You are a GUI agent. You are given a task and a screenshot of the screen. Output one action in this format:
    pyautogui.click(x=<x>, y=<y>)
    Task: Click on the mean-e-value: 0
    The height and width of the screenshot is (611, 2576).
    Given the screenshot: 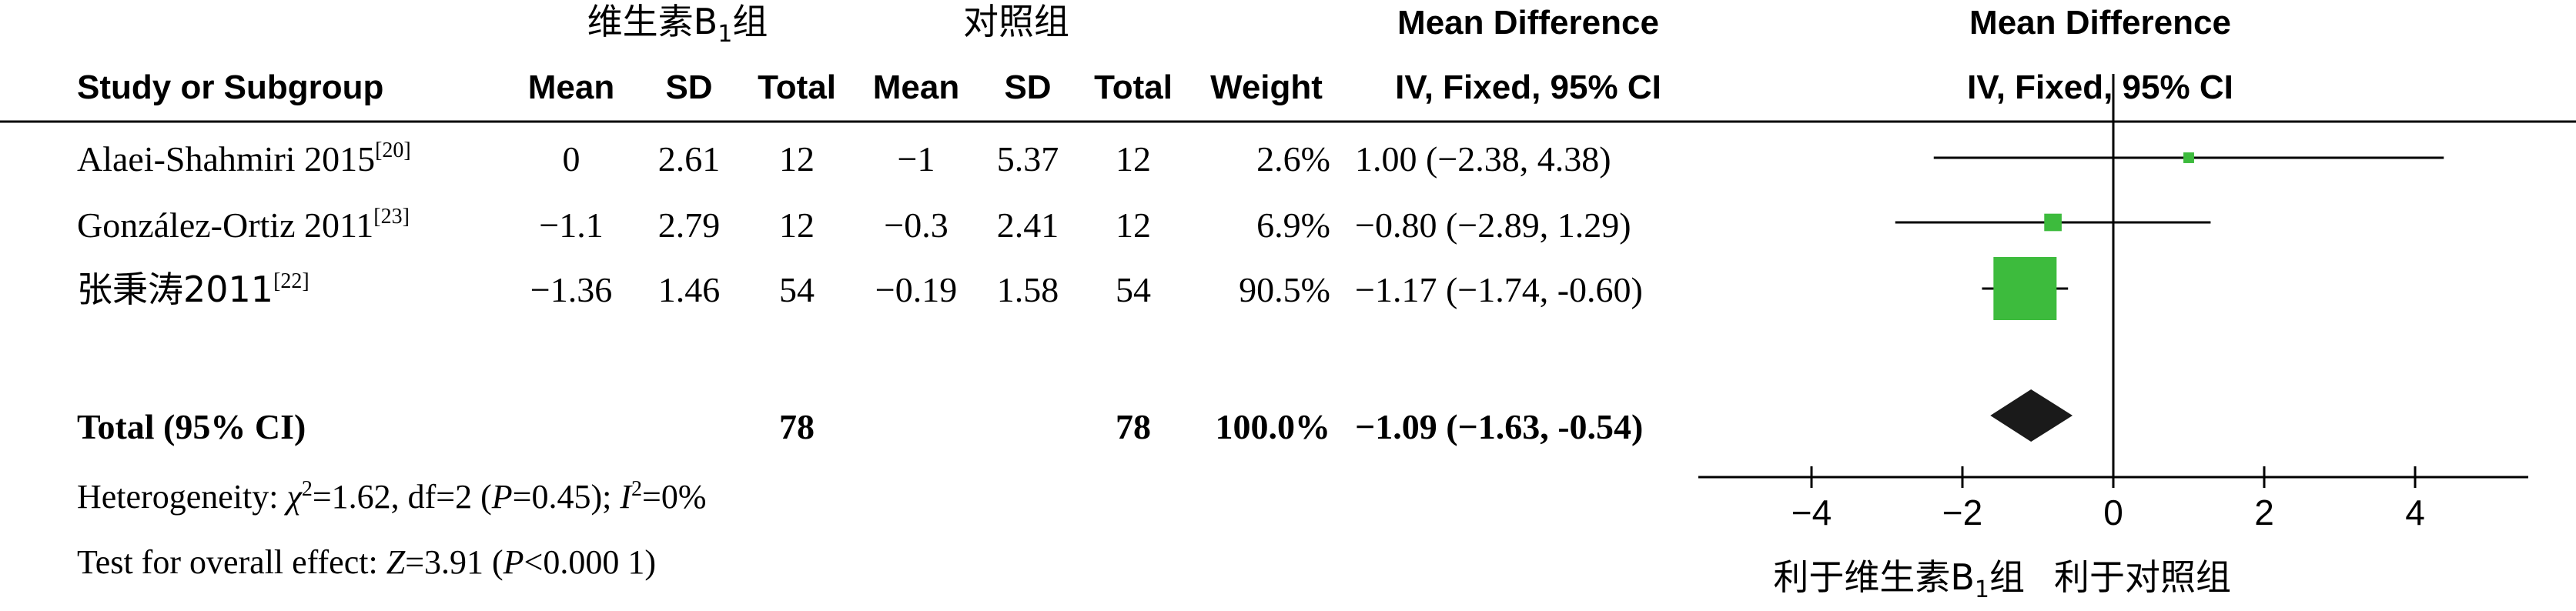 What is the action you would take?
    pyautogui.click(x=571, y=159)
    